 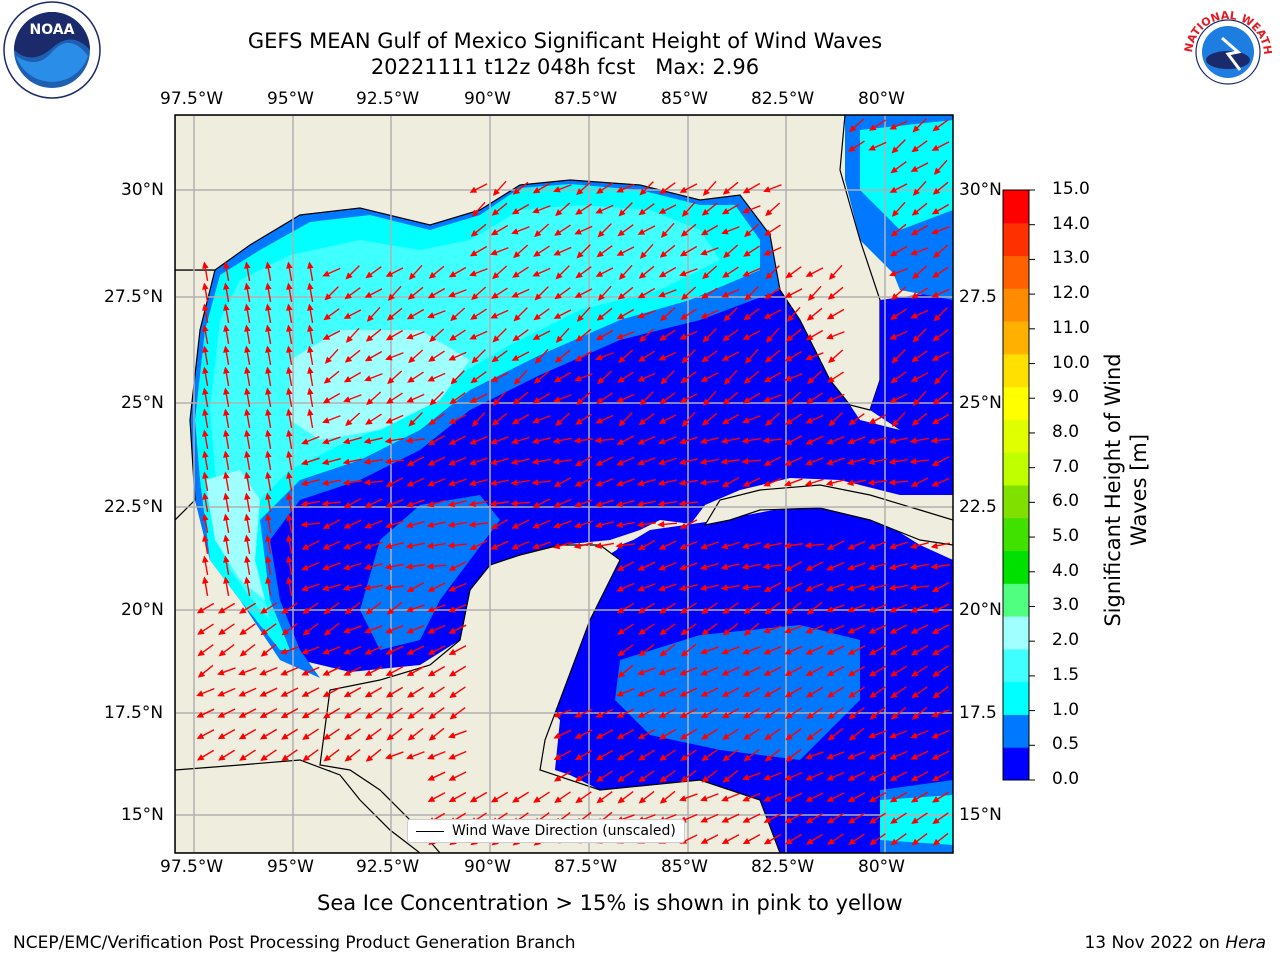 I want to click on map-legend: Wind Wave Direction (unscaled), so click(x=546, y=831).